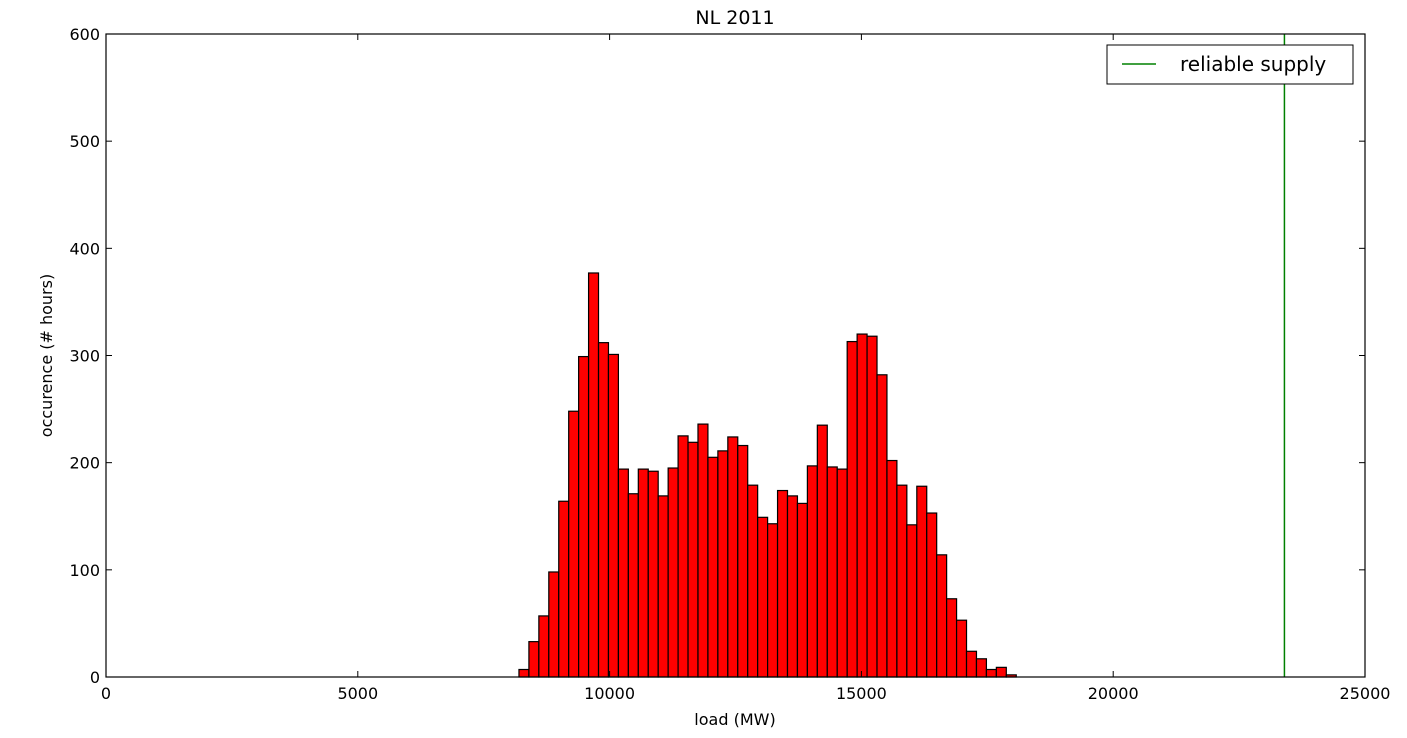  What do you see at coordinates (734, 18) in the screenshot?
I see `chart-title: NL 2011` at bounding box center [734, 18].